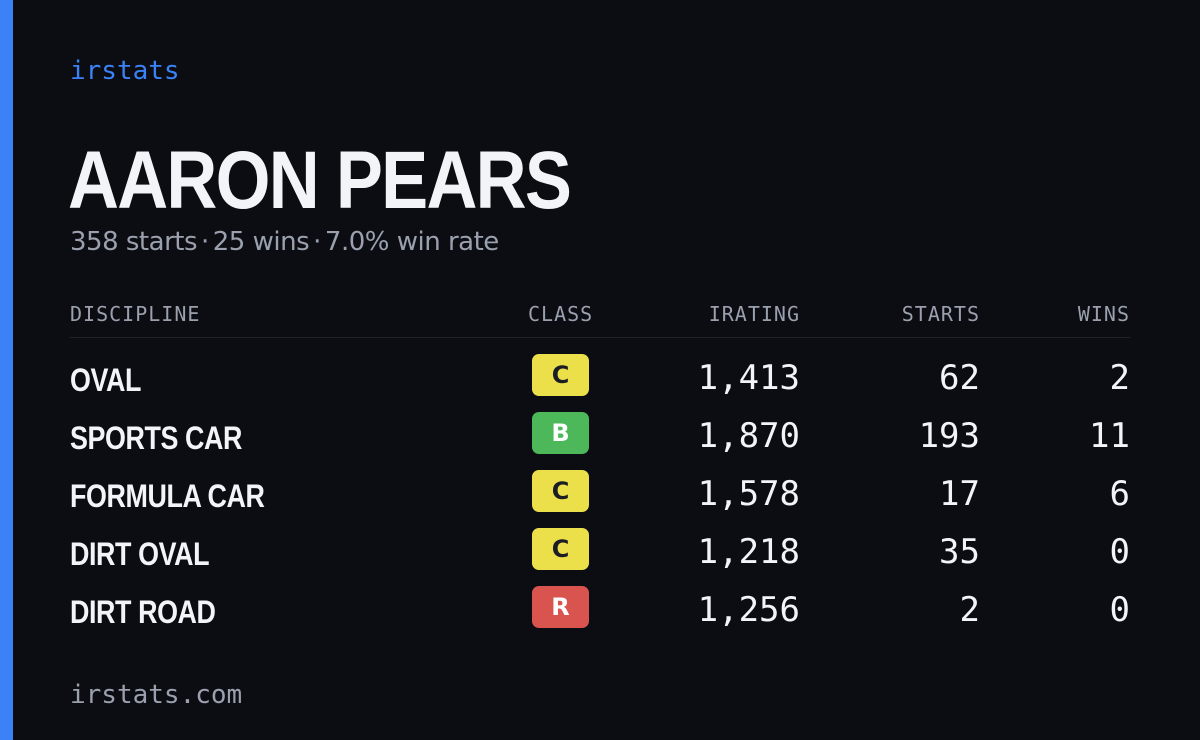 The width and height of the screenshot is (1200, 740). What do you see at coordinates (105, 380) in the screenshot?
I see `discipline-name: OVAL` at bounding box center [105, 380].